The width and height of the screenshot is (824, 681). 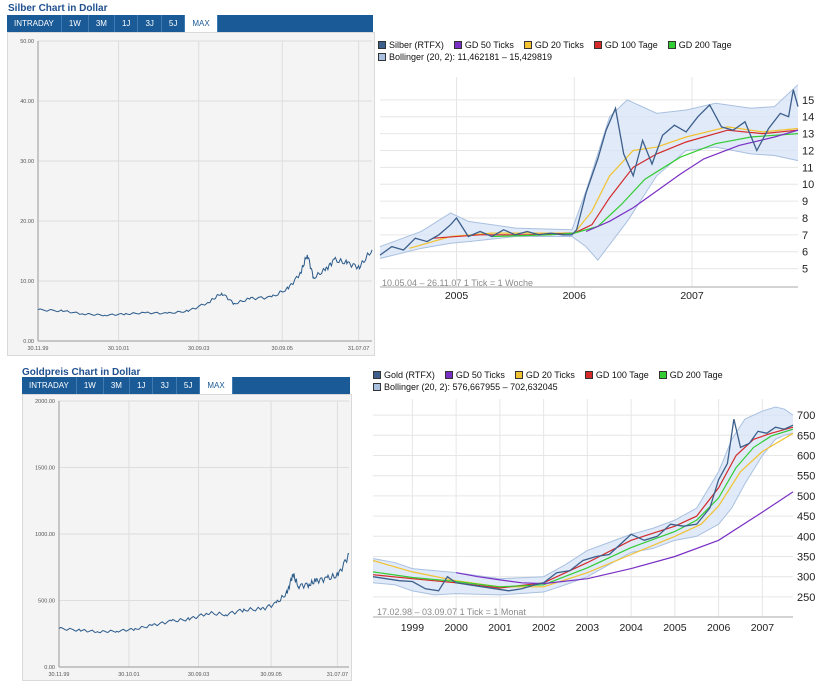 What do you see at coordinates (46, 602) in the screenshot?
I see `y-tick-label: 500.00` at bounding box center [46, 602].